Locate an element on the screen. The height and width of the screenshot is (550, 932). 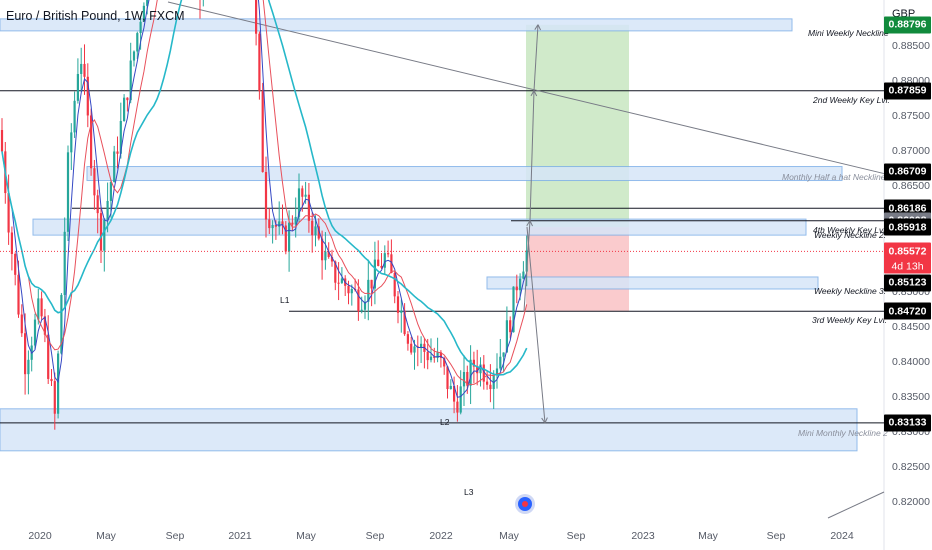
price-badge: 0.84720 is located at coordinates (907, 311).